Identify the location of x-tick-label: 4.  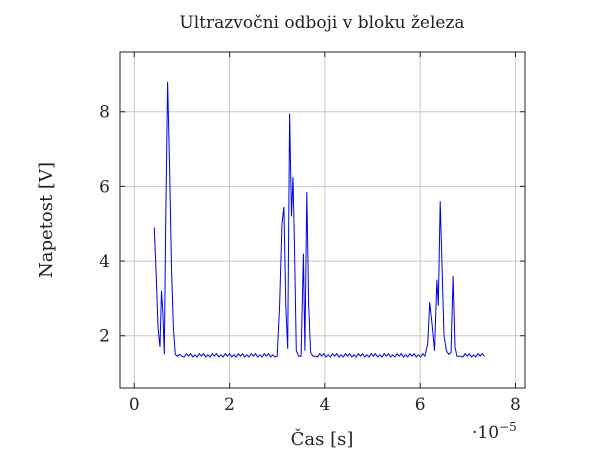
(324, 405).